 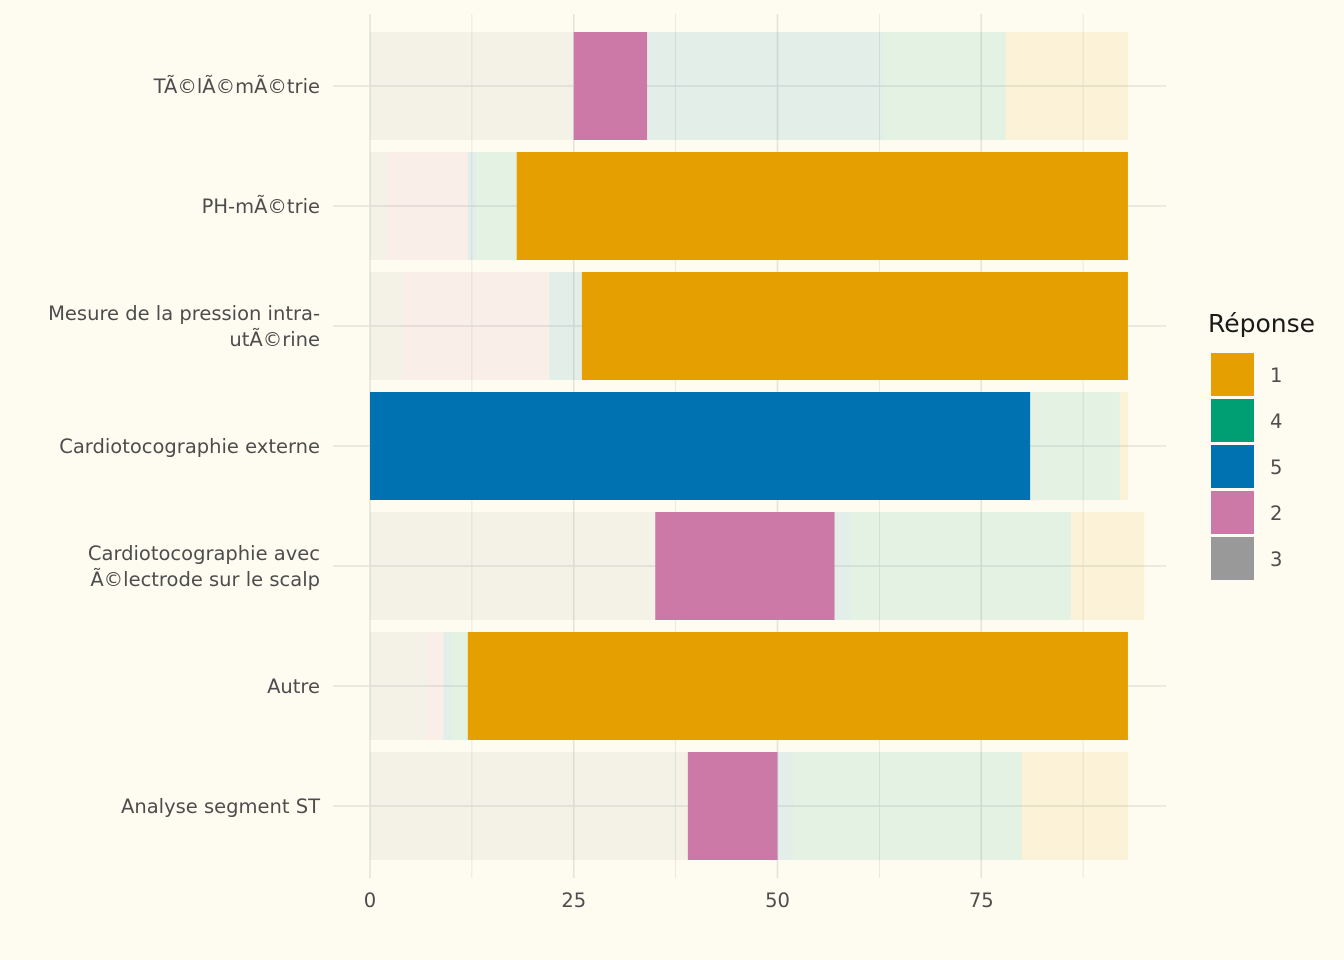 I want to click on y-tick-label: PH-mÃ©trie, so click(x=261, y=206).